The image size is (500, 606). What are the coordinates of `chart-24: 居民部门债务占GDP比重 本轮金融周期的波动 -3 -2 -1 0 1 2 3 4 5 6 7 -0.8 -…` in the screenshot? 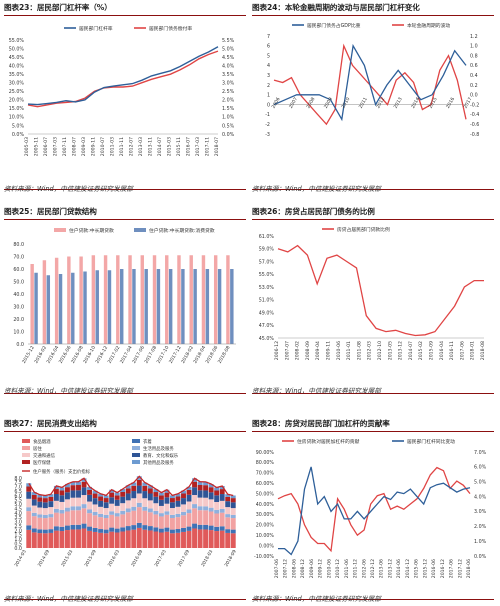 It's located at (372, 80).